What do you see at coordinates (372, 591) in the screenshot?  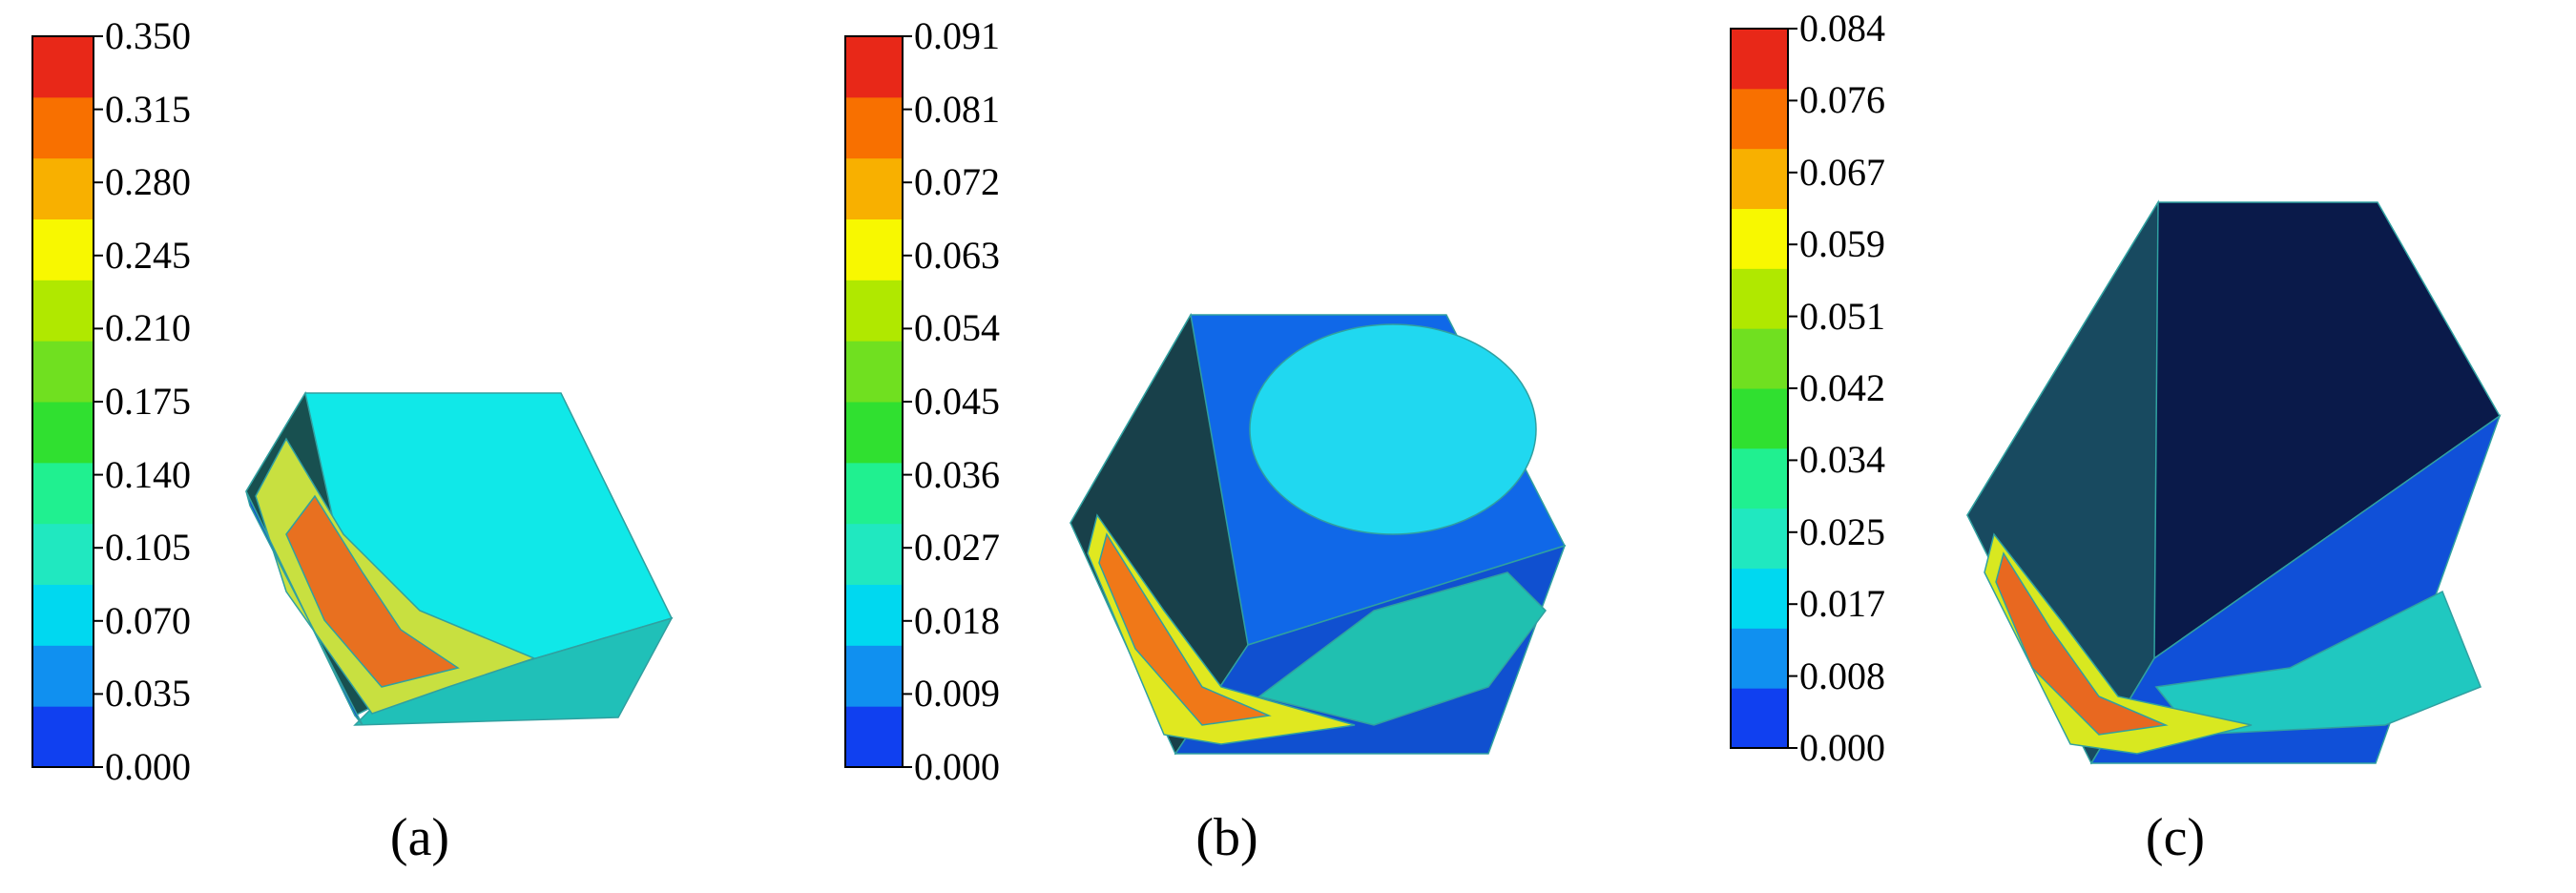 I see `contour-hot-a` at bounding box center [372, 591].